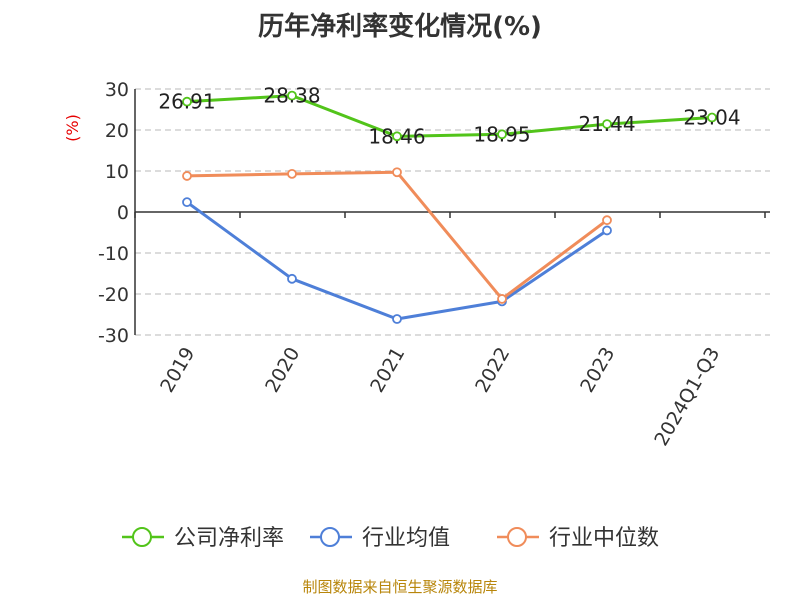 The height and width of the screenshot is (600, 800). I want to click on data-labels: 26.91 28.38 18.46 18.95 21.44 23.04, so click(449, 116).